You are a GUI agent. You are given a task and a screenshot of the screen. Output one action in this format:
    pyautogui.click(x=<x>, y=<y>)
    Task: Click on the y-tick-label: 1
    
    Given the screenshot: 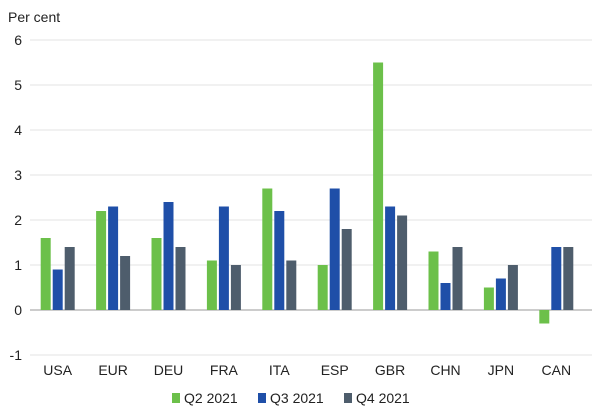 What is the action you would take?
    pyautogui.click(x=18, y=265)
    